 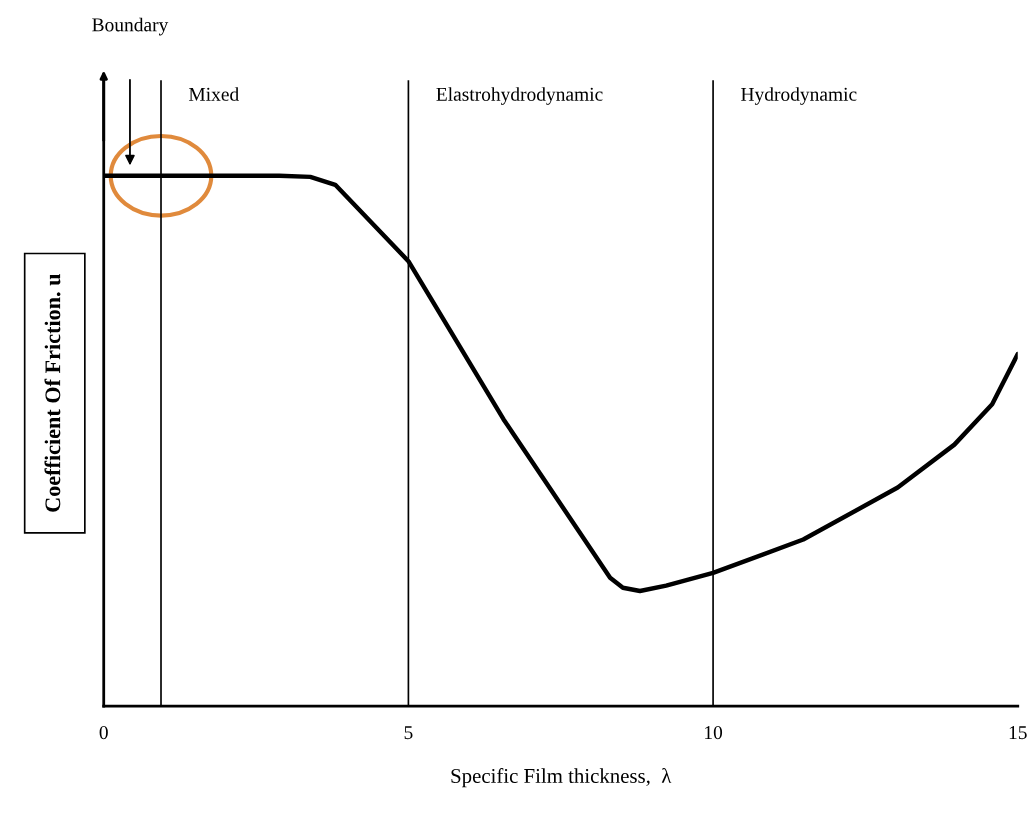 I want to click on x-tick-label: 15, so click(x=1018, y=733).